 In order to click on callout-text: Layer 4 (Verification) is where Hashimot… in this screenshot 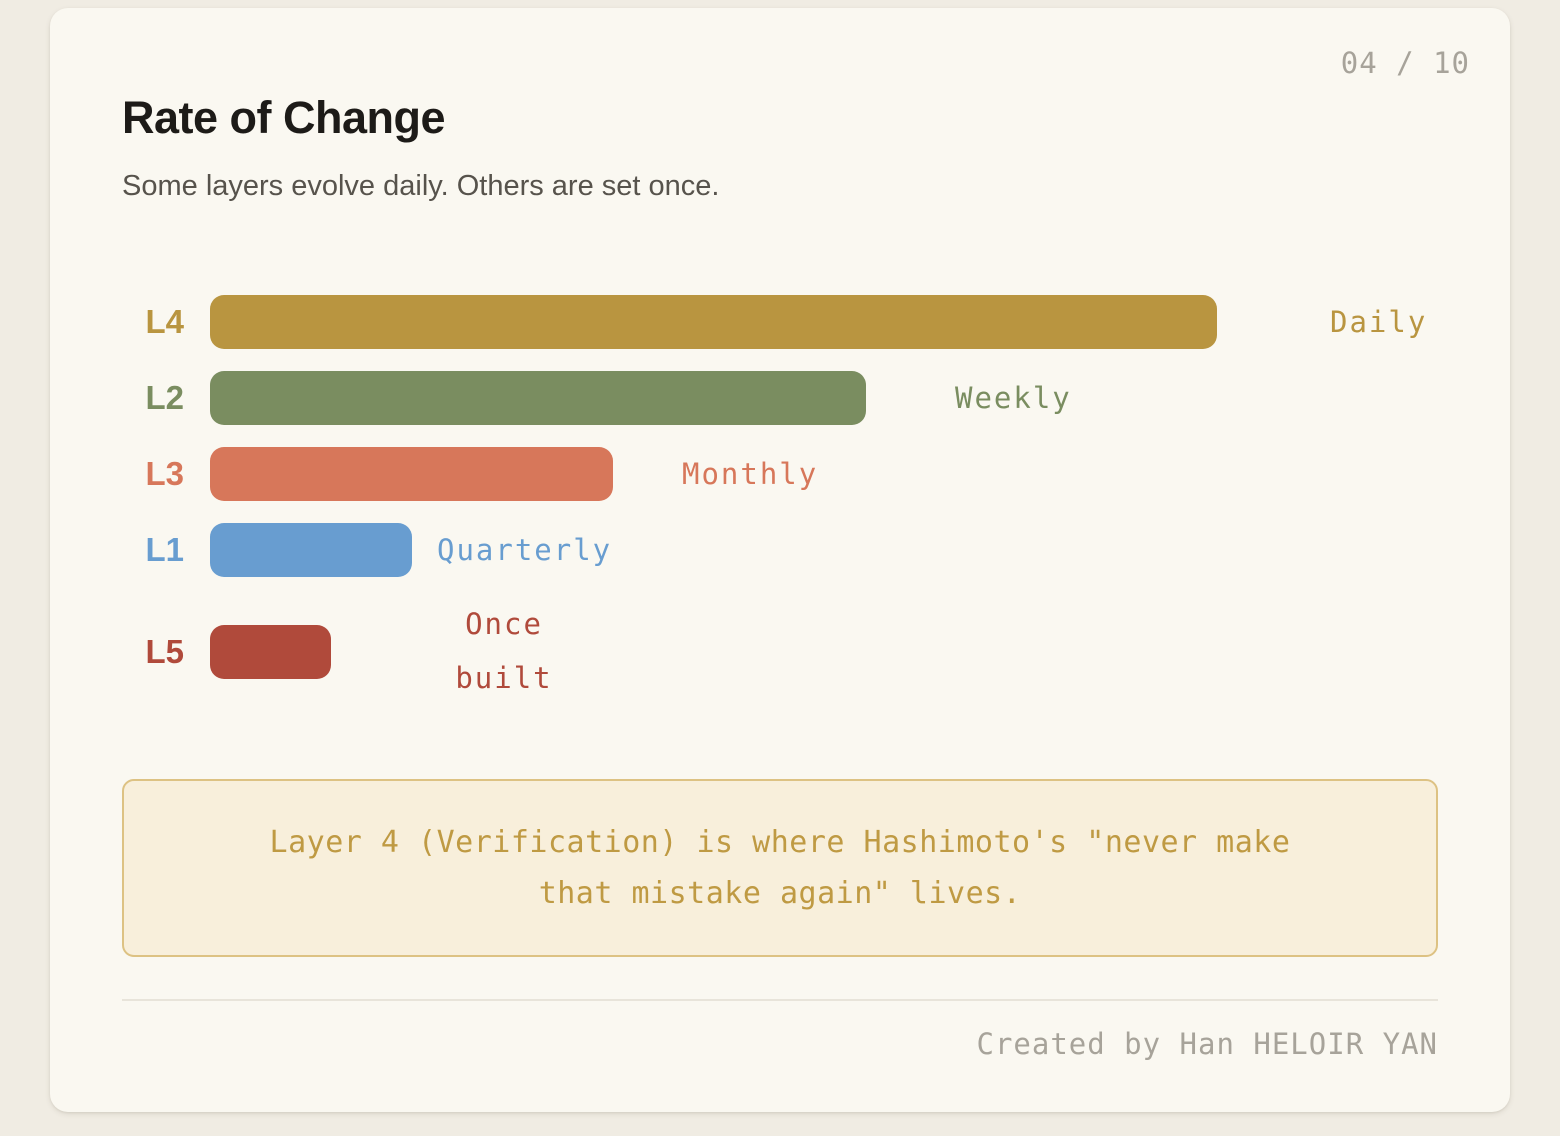, I will do `click(780, 868)`.